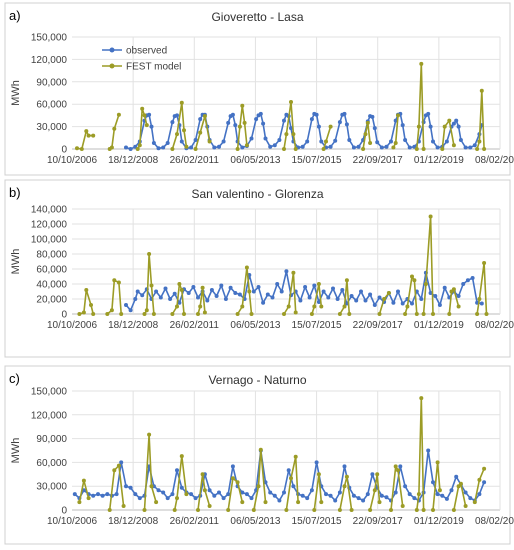 This screenshot has width=514, height=550. What do you see at coordinates (141, 59) in the screenshot?
I see `legend: observed FEST model` at bounding box center [141, 59].